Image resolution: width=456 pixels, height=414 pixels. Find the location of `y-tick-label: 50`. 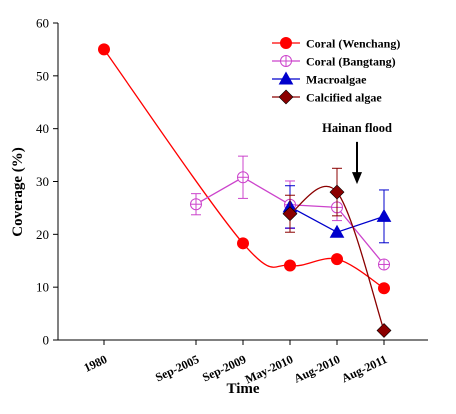

y-tick-label: 50 is located at coordinates (42, 75).